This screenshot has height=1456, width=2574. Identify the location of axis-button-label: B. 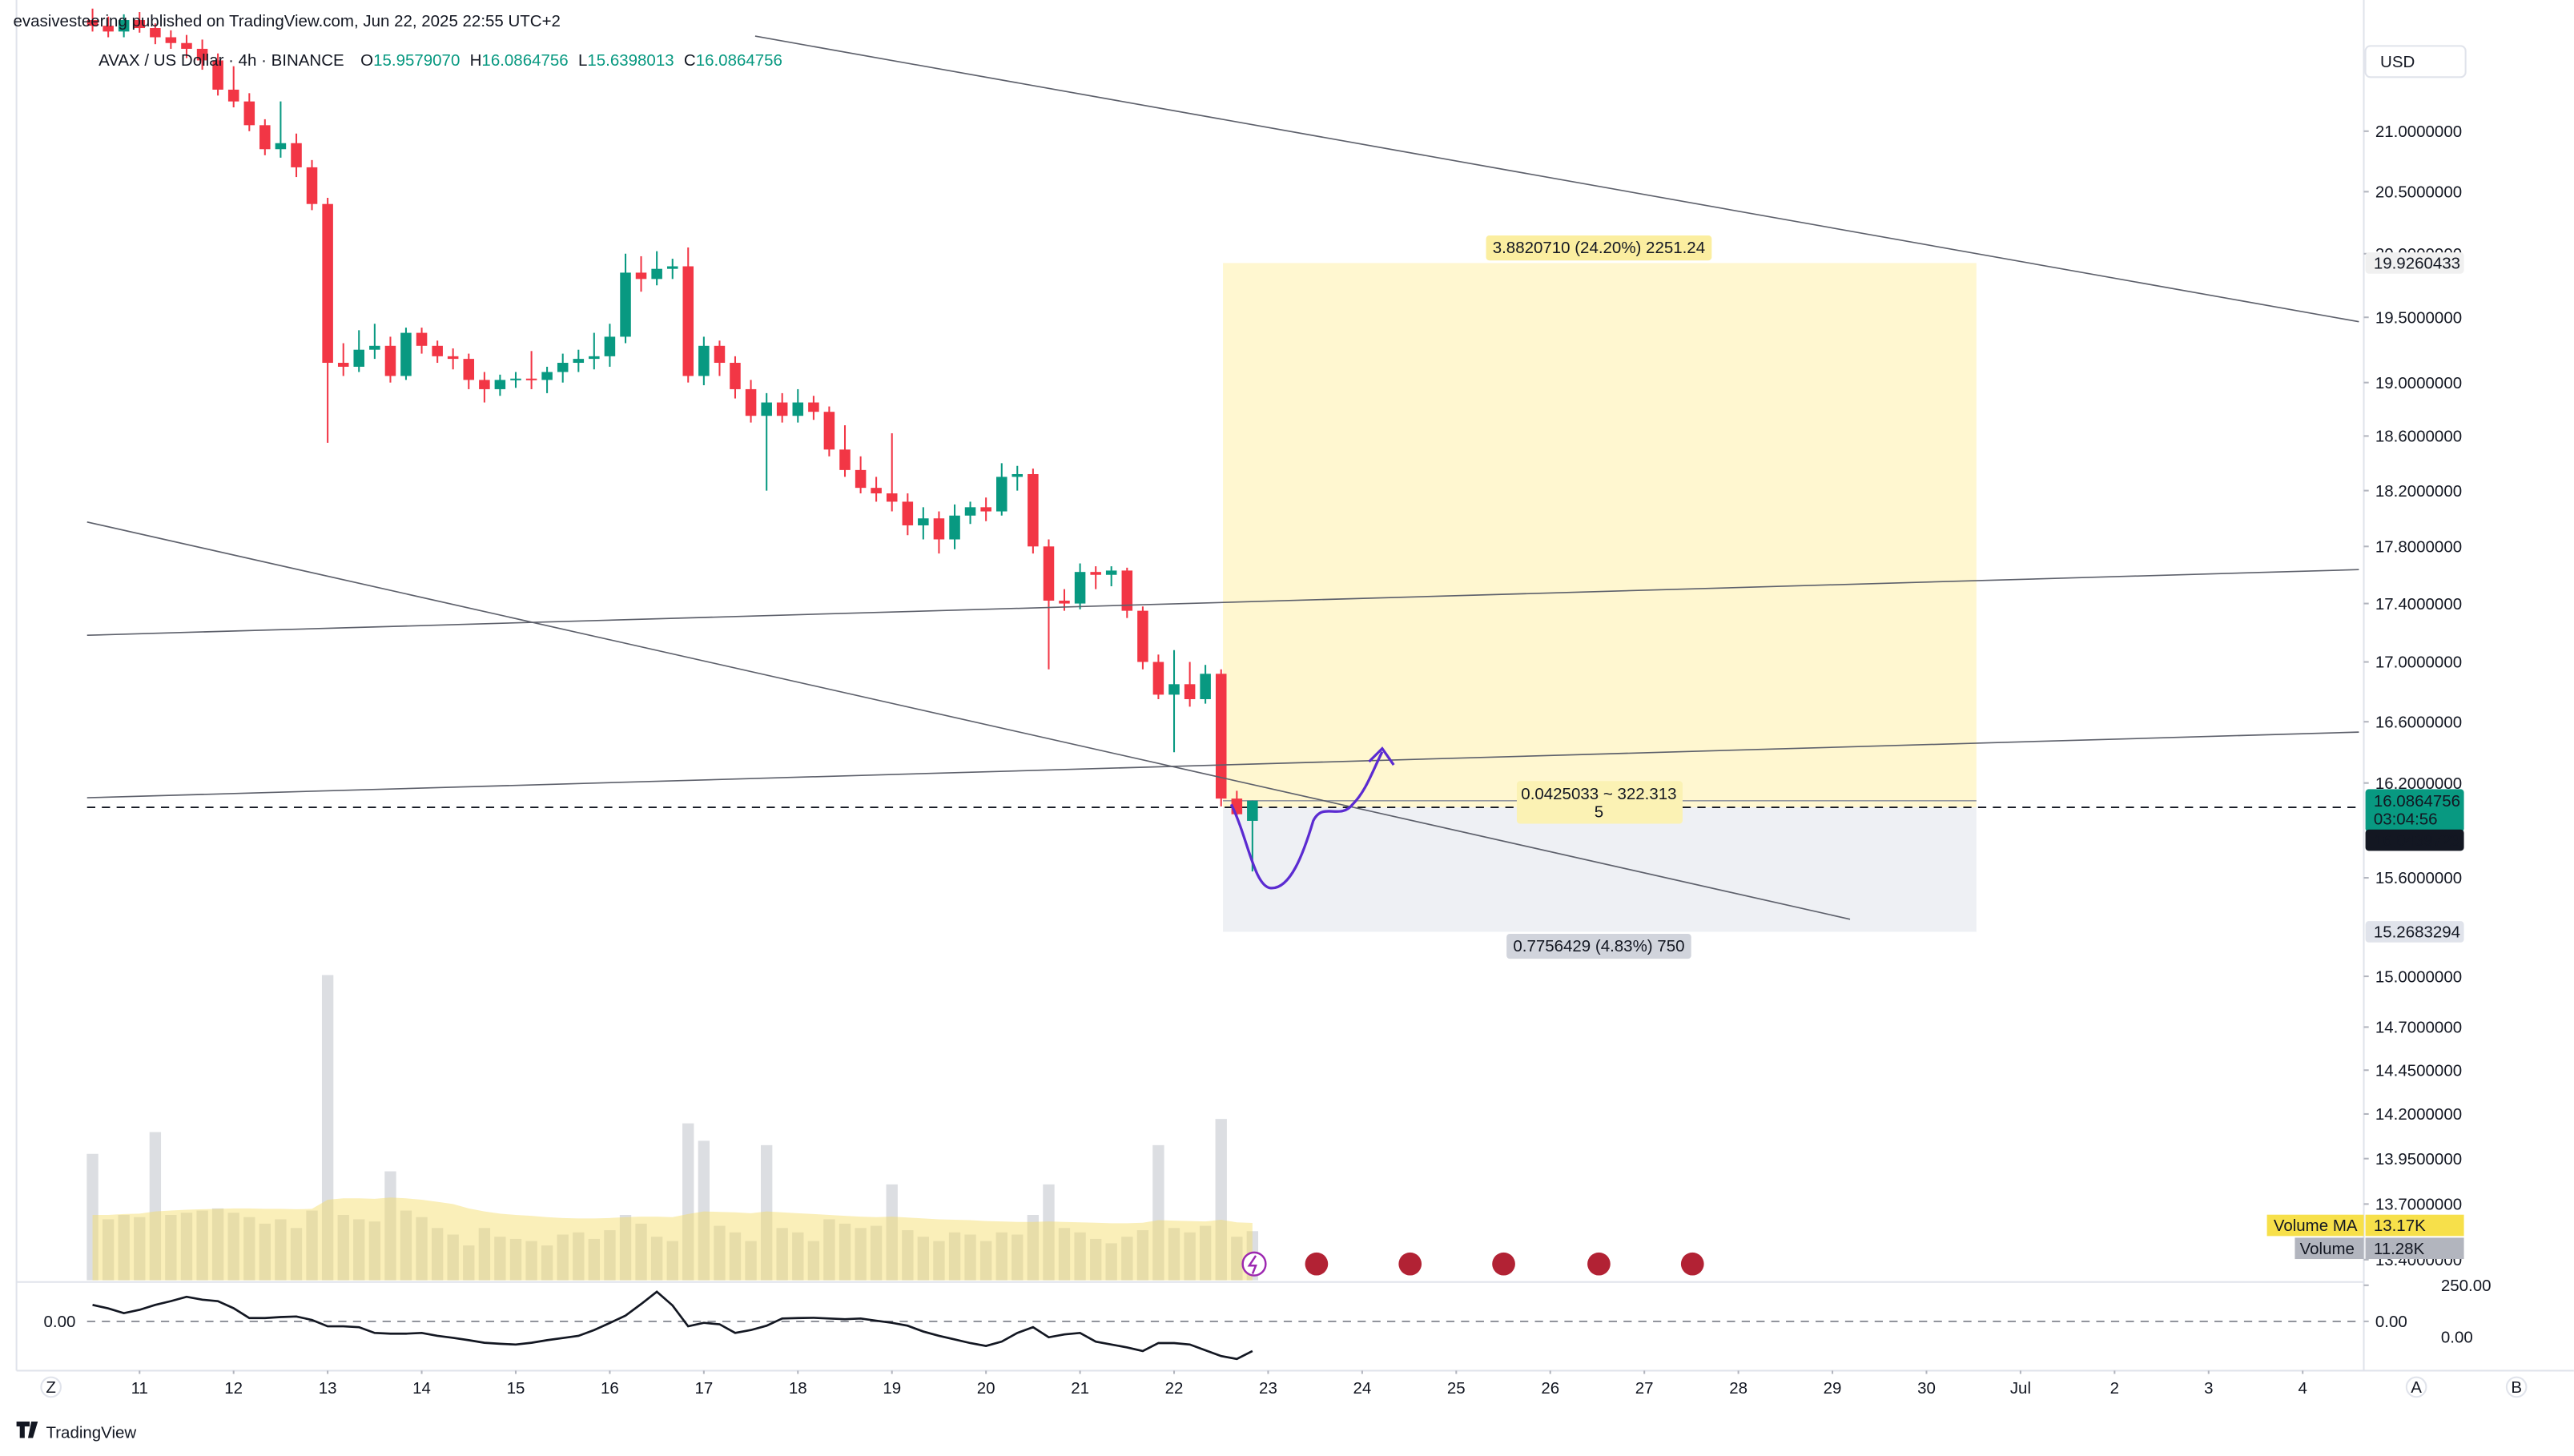
(2516, 1387).